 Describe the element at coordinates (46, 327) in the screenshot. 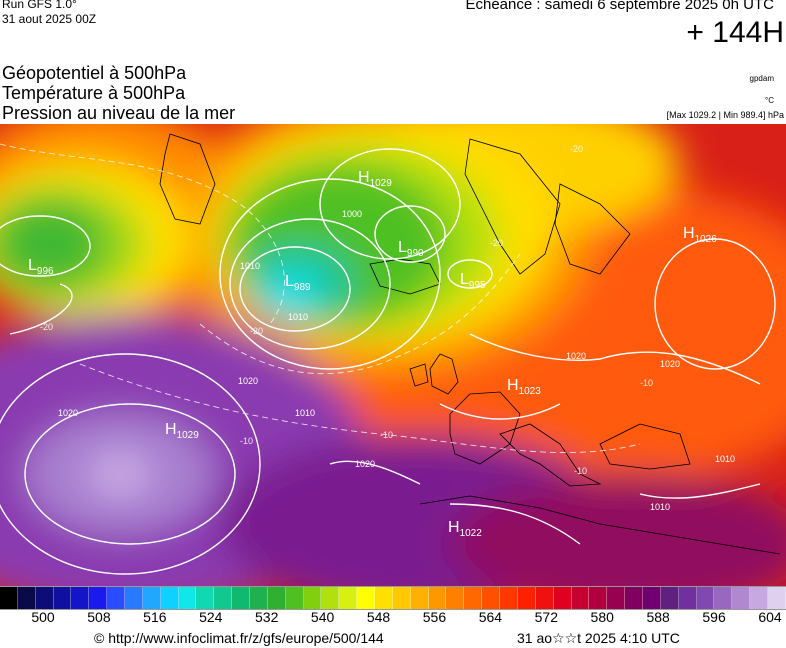

I see `isotherm-label-8: -20` at that location.